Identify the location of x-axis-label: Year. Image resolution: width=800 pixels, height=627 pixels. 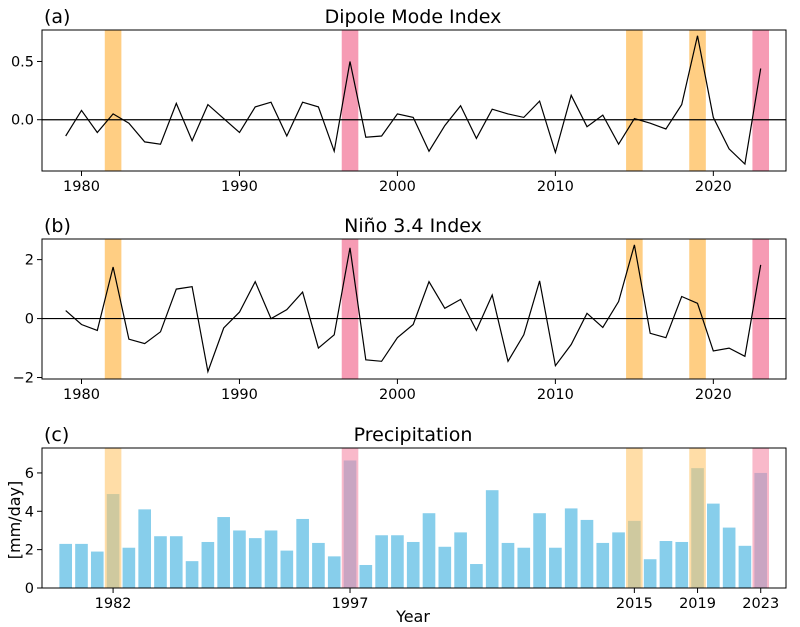
(412, 616).